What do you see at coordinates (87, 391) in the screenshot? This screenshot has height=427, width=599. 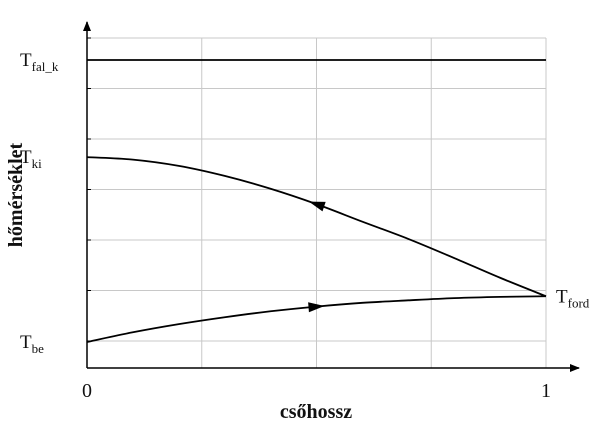 I see `x-tick-label: 0` at bounding box center [87, 391].